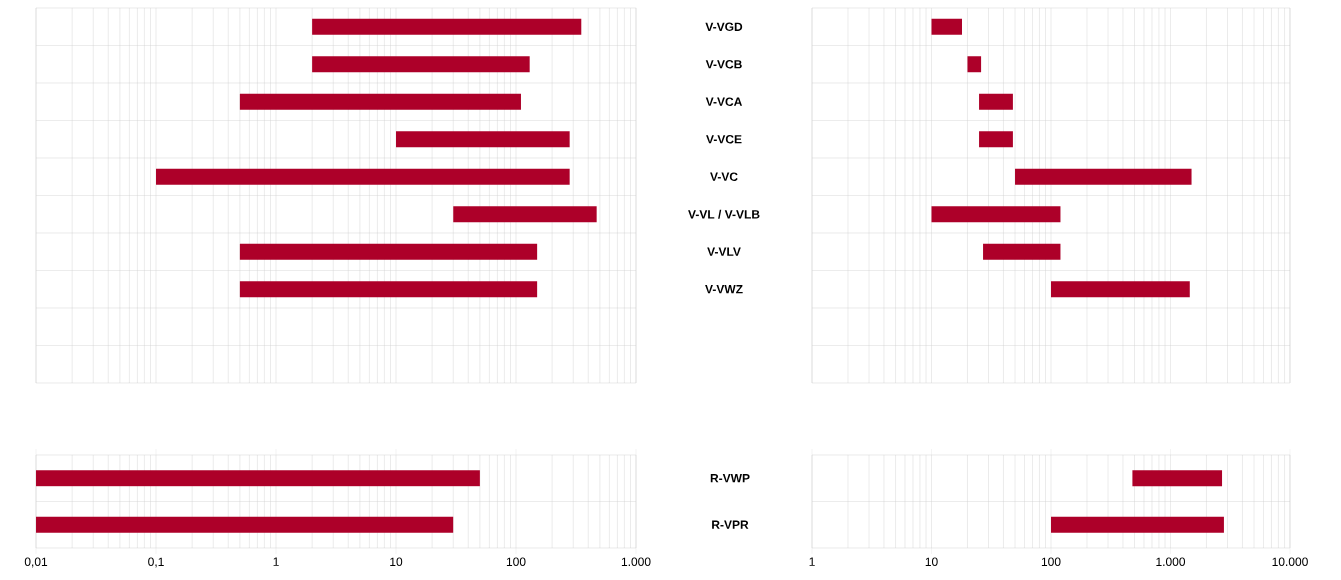  I want to click on y-tick-label: V-VC, so click(724, 176).